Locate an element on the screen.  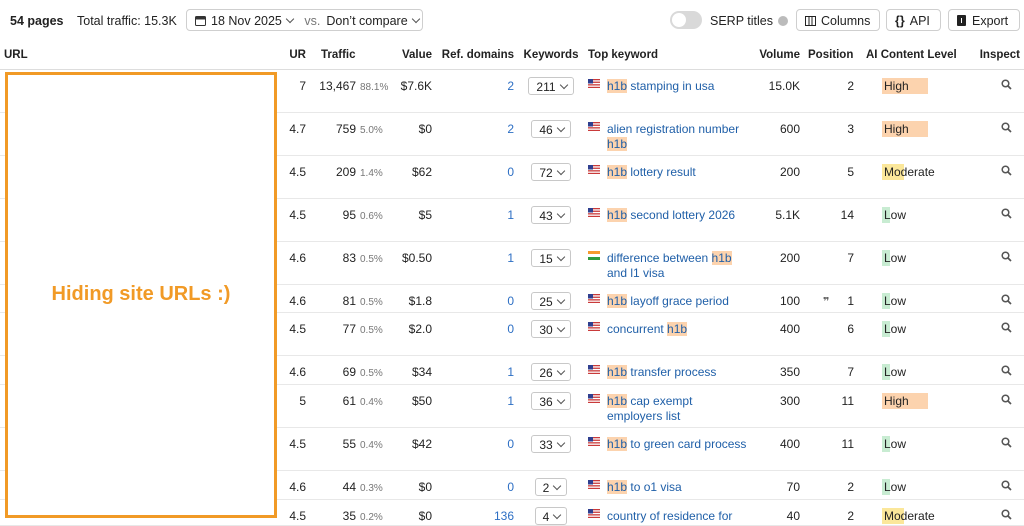
calendar-icon is located at coordinates (200, 21).